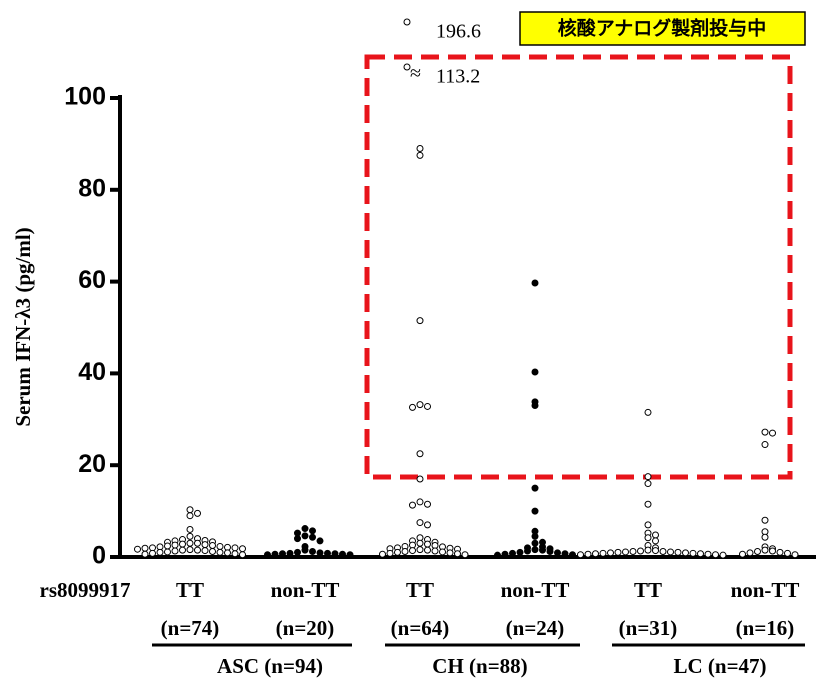 Image resolution: width=816 pixels, height=684 pixels. I want to click on y-tick-label: 80, so click(92, 188).